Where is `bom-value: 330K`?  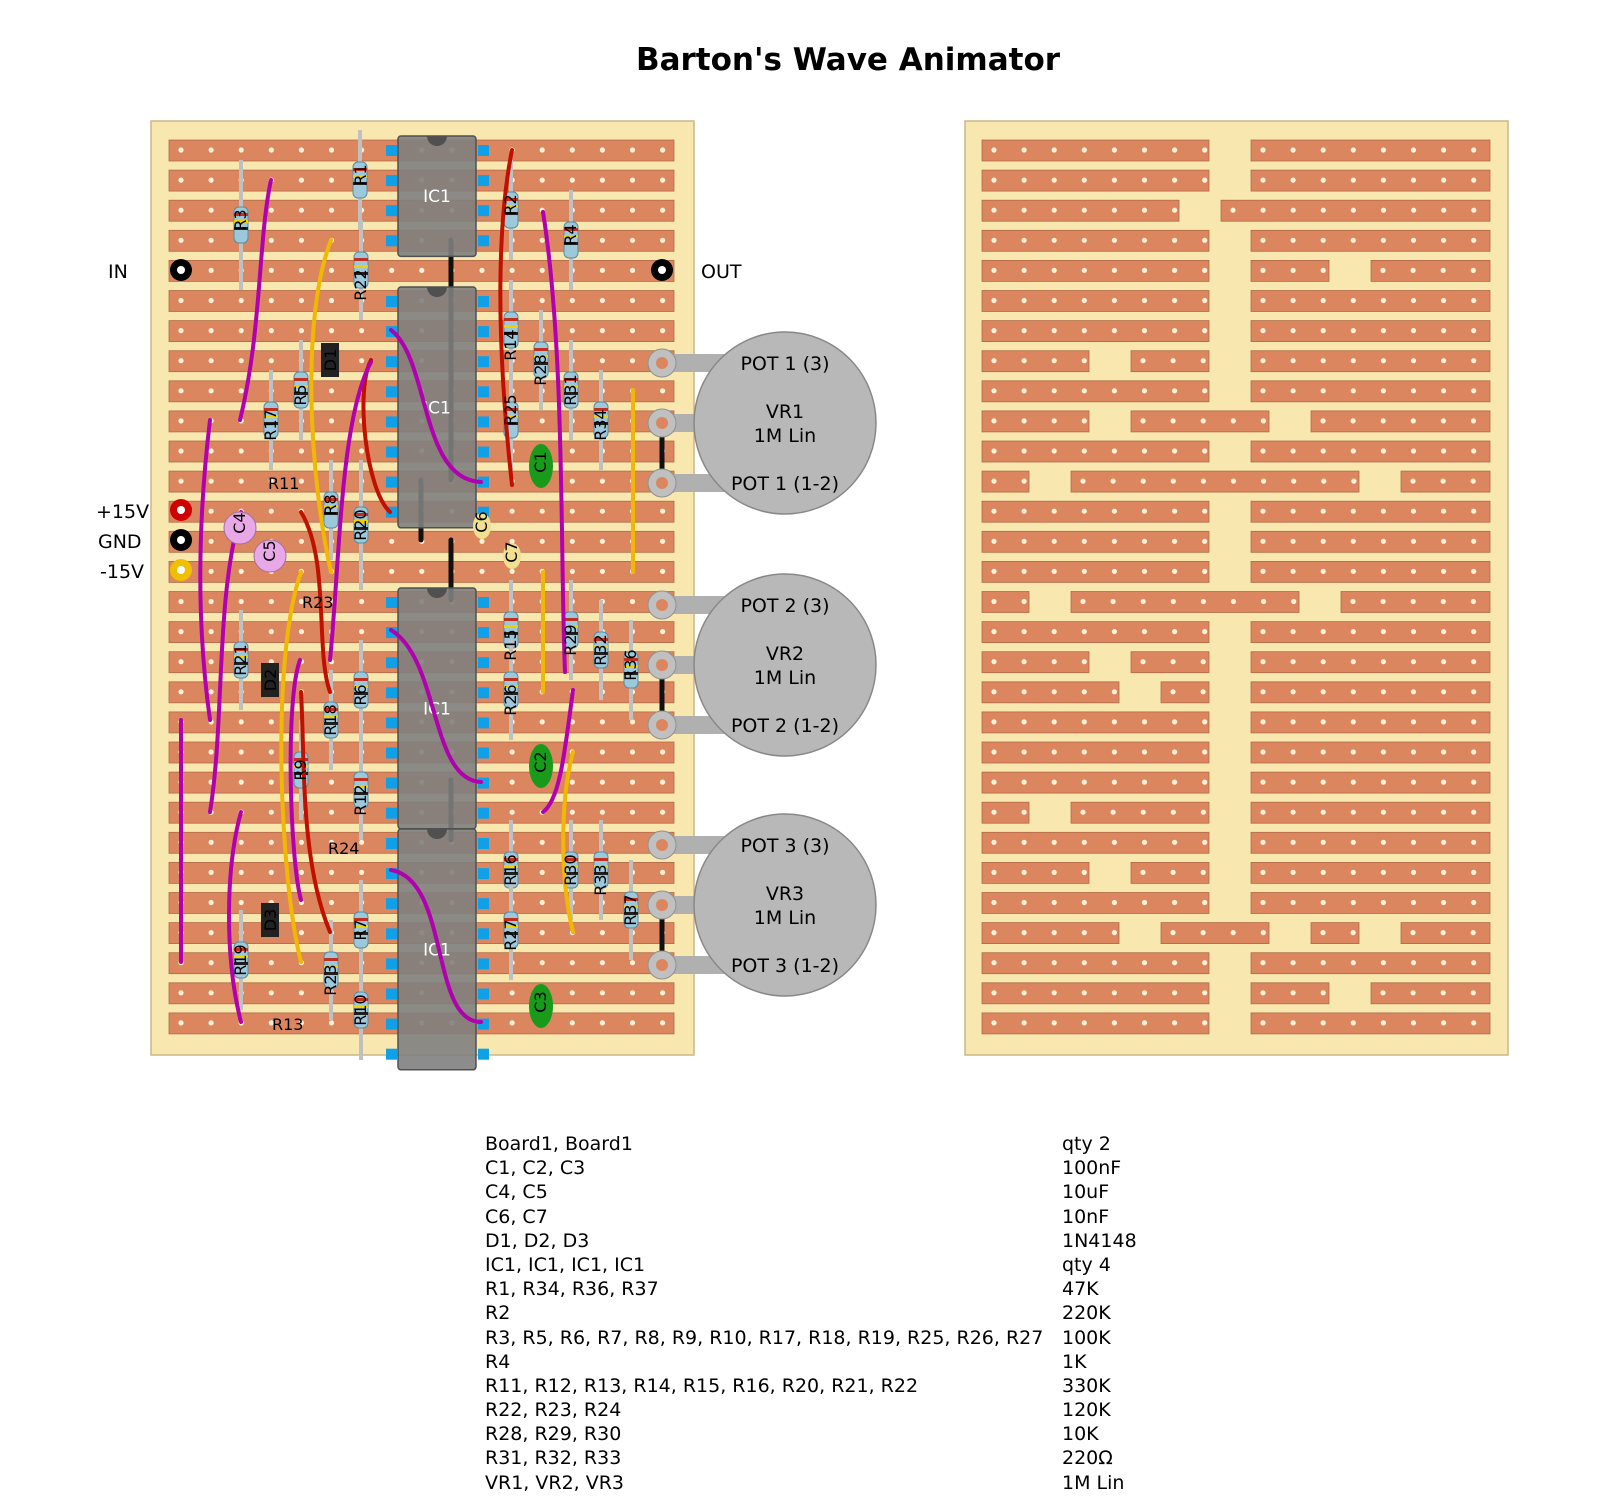 bom-value: 330K is located at coordinates (1086, 1385).